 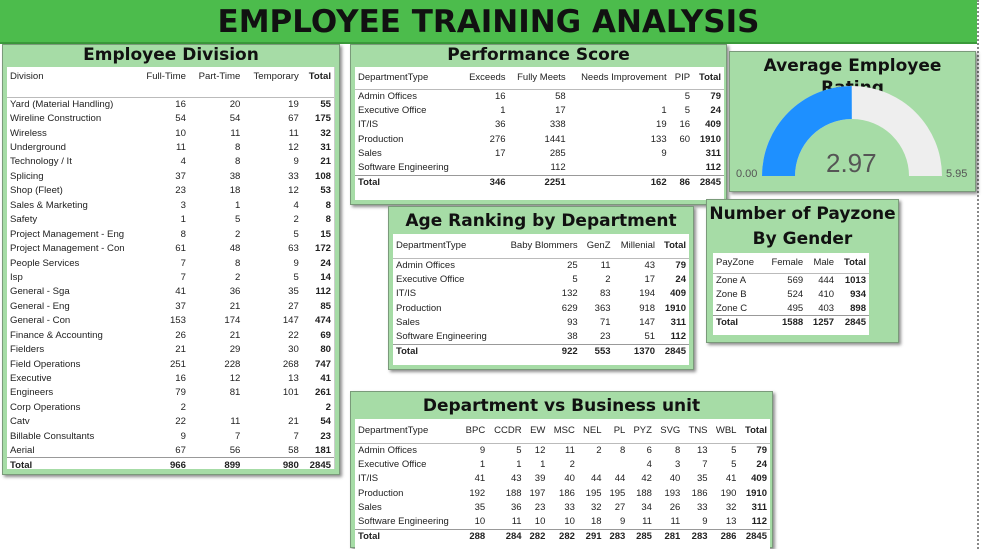 I want to click on business-table-row: Admin Offices 9 5 12 11 2 8 6 8 13 5 79, so click(x=562, y=450).